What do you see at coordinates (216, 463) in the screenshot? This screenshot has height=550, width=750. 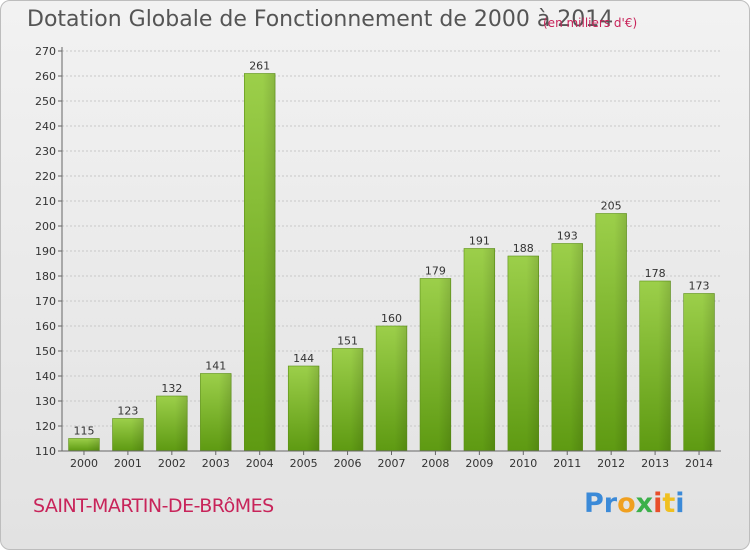 I see `x-tick-label: 2003` at bounding box center [216, 463].